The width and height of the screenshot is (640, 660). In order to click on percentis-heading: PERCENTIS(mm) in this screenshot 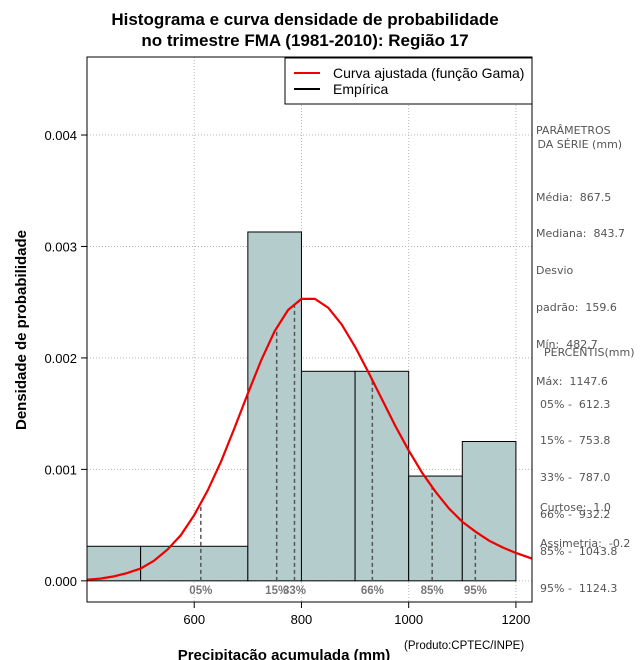, I will do `click(589, 352)`.